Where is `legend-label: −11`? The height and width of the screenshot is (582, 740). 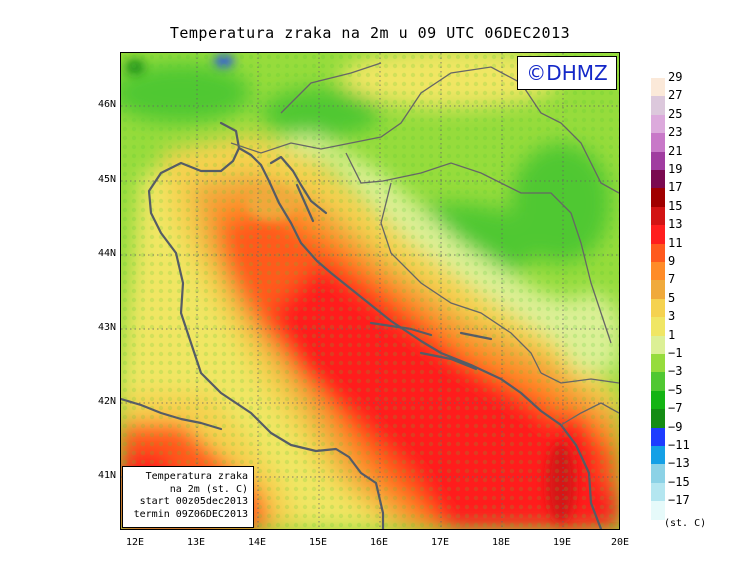 legend-label: −11 is located at coordinates (679, 445).